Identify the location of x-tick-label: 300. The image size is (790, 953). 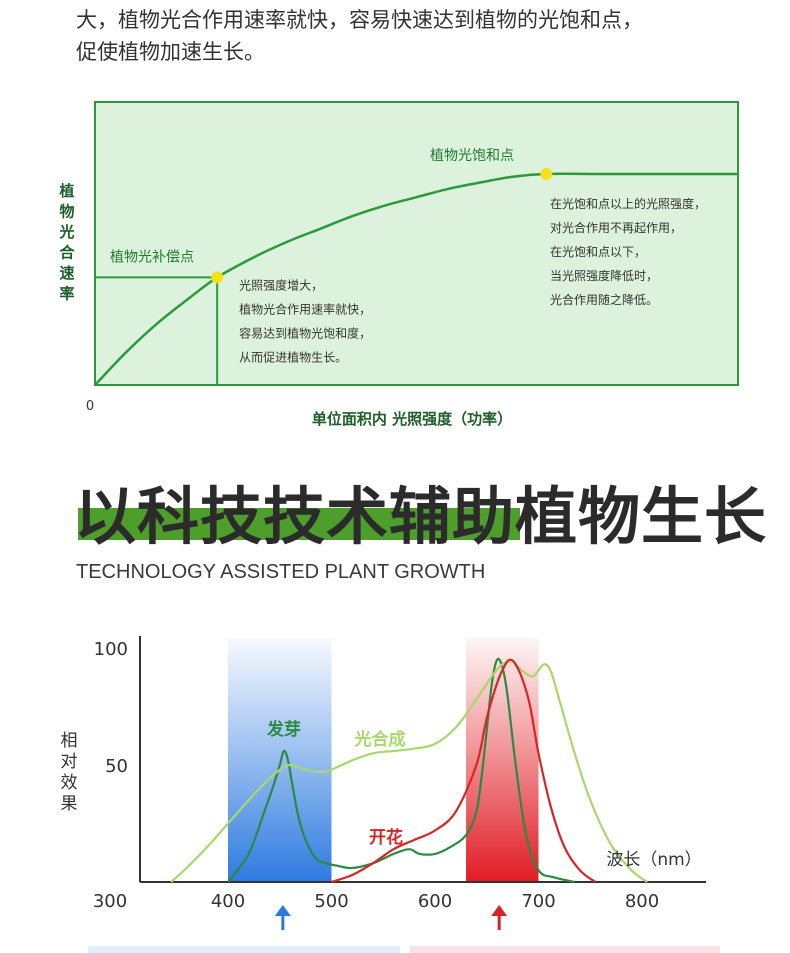
(110, 901).